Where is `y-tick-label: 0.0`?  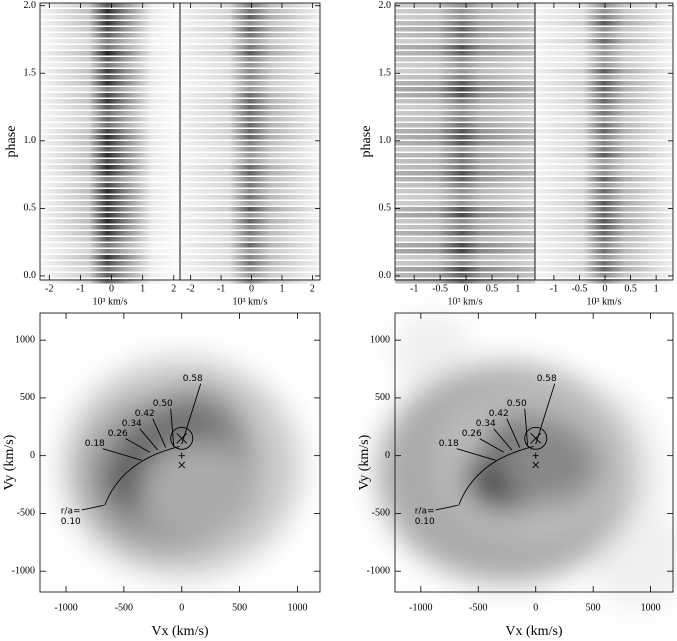
y-tick-label: 0.0 is located at coordinates (385, 275).